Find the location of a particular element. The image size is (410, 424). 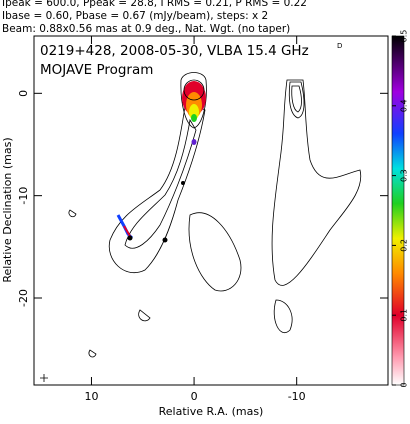

beam-marker is located at coordinates (44, 378).